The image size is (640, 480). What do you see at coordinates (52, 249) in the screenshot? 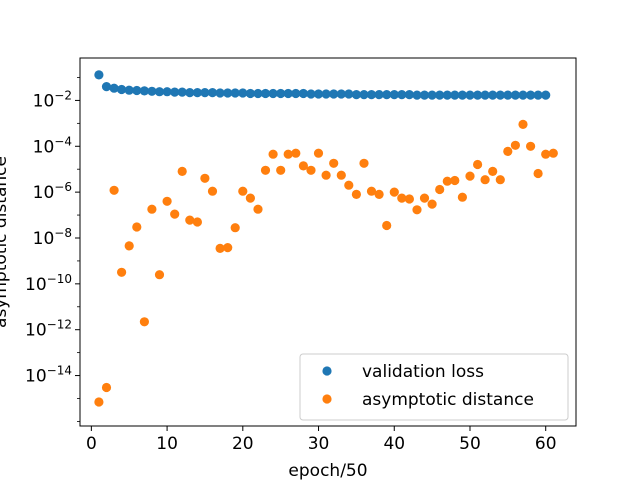
I see `y-axis: 10⁻¹⁴ 10⁻¹² 10⁻¹⁰ 10⁻⁸ 10⁻⁶ 10⁻⁴ 10⁻²` at bounding box center [52, 249].